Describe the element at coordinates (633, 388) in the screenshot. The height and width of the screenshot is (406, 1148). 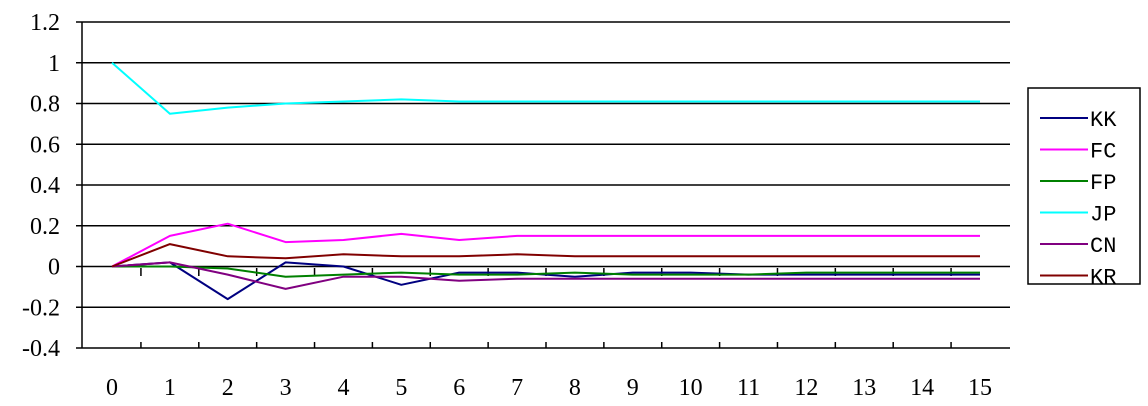
I see `x-tick-label: 9` at that location.